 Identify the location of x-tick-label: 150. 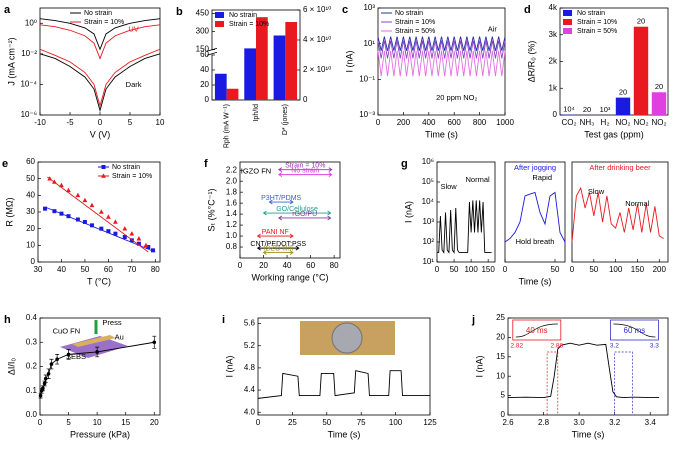
(488, 269).